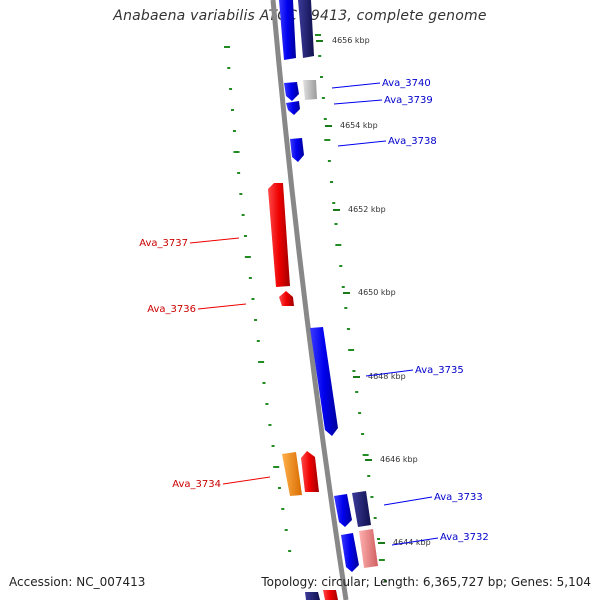  I want to click on gene-label-ava-3735: Ava_3735, so click(439, 370).